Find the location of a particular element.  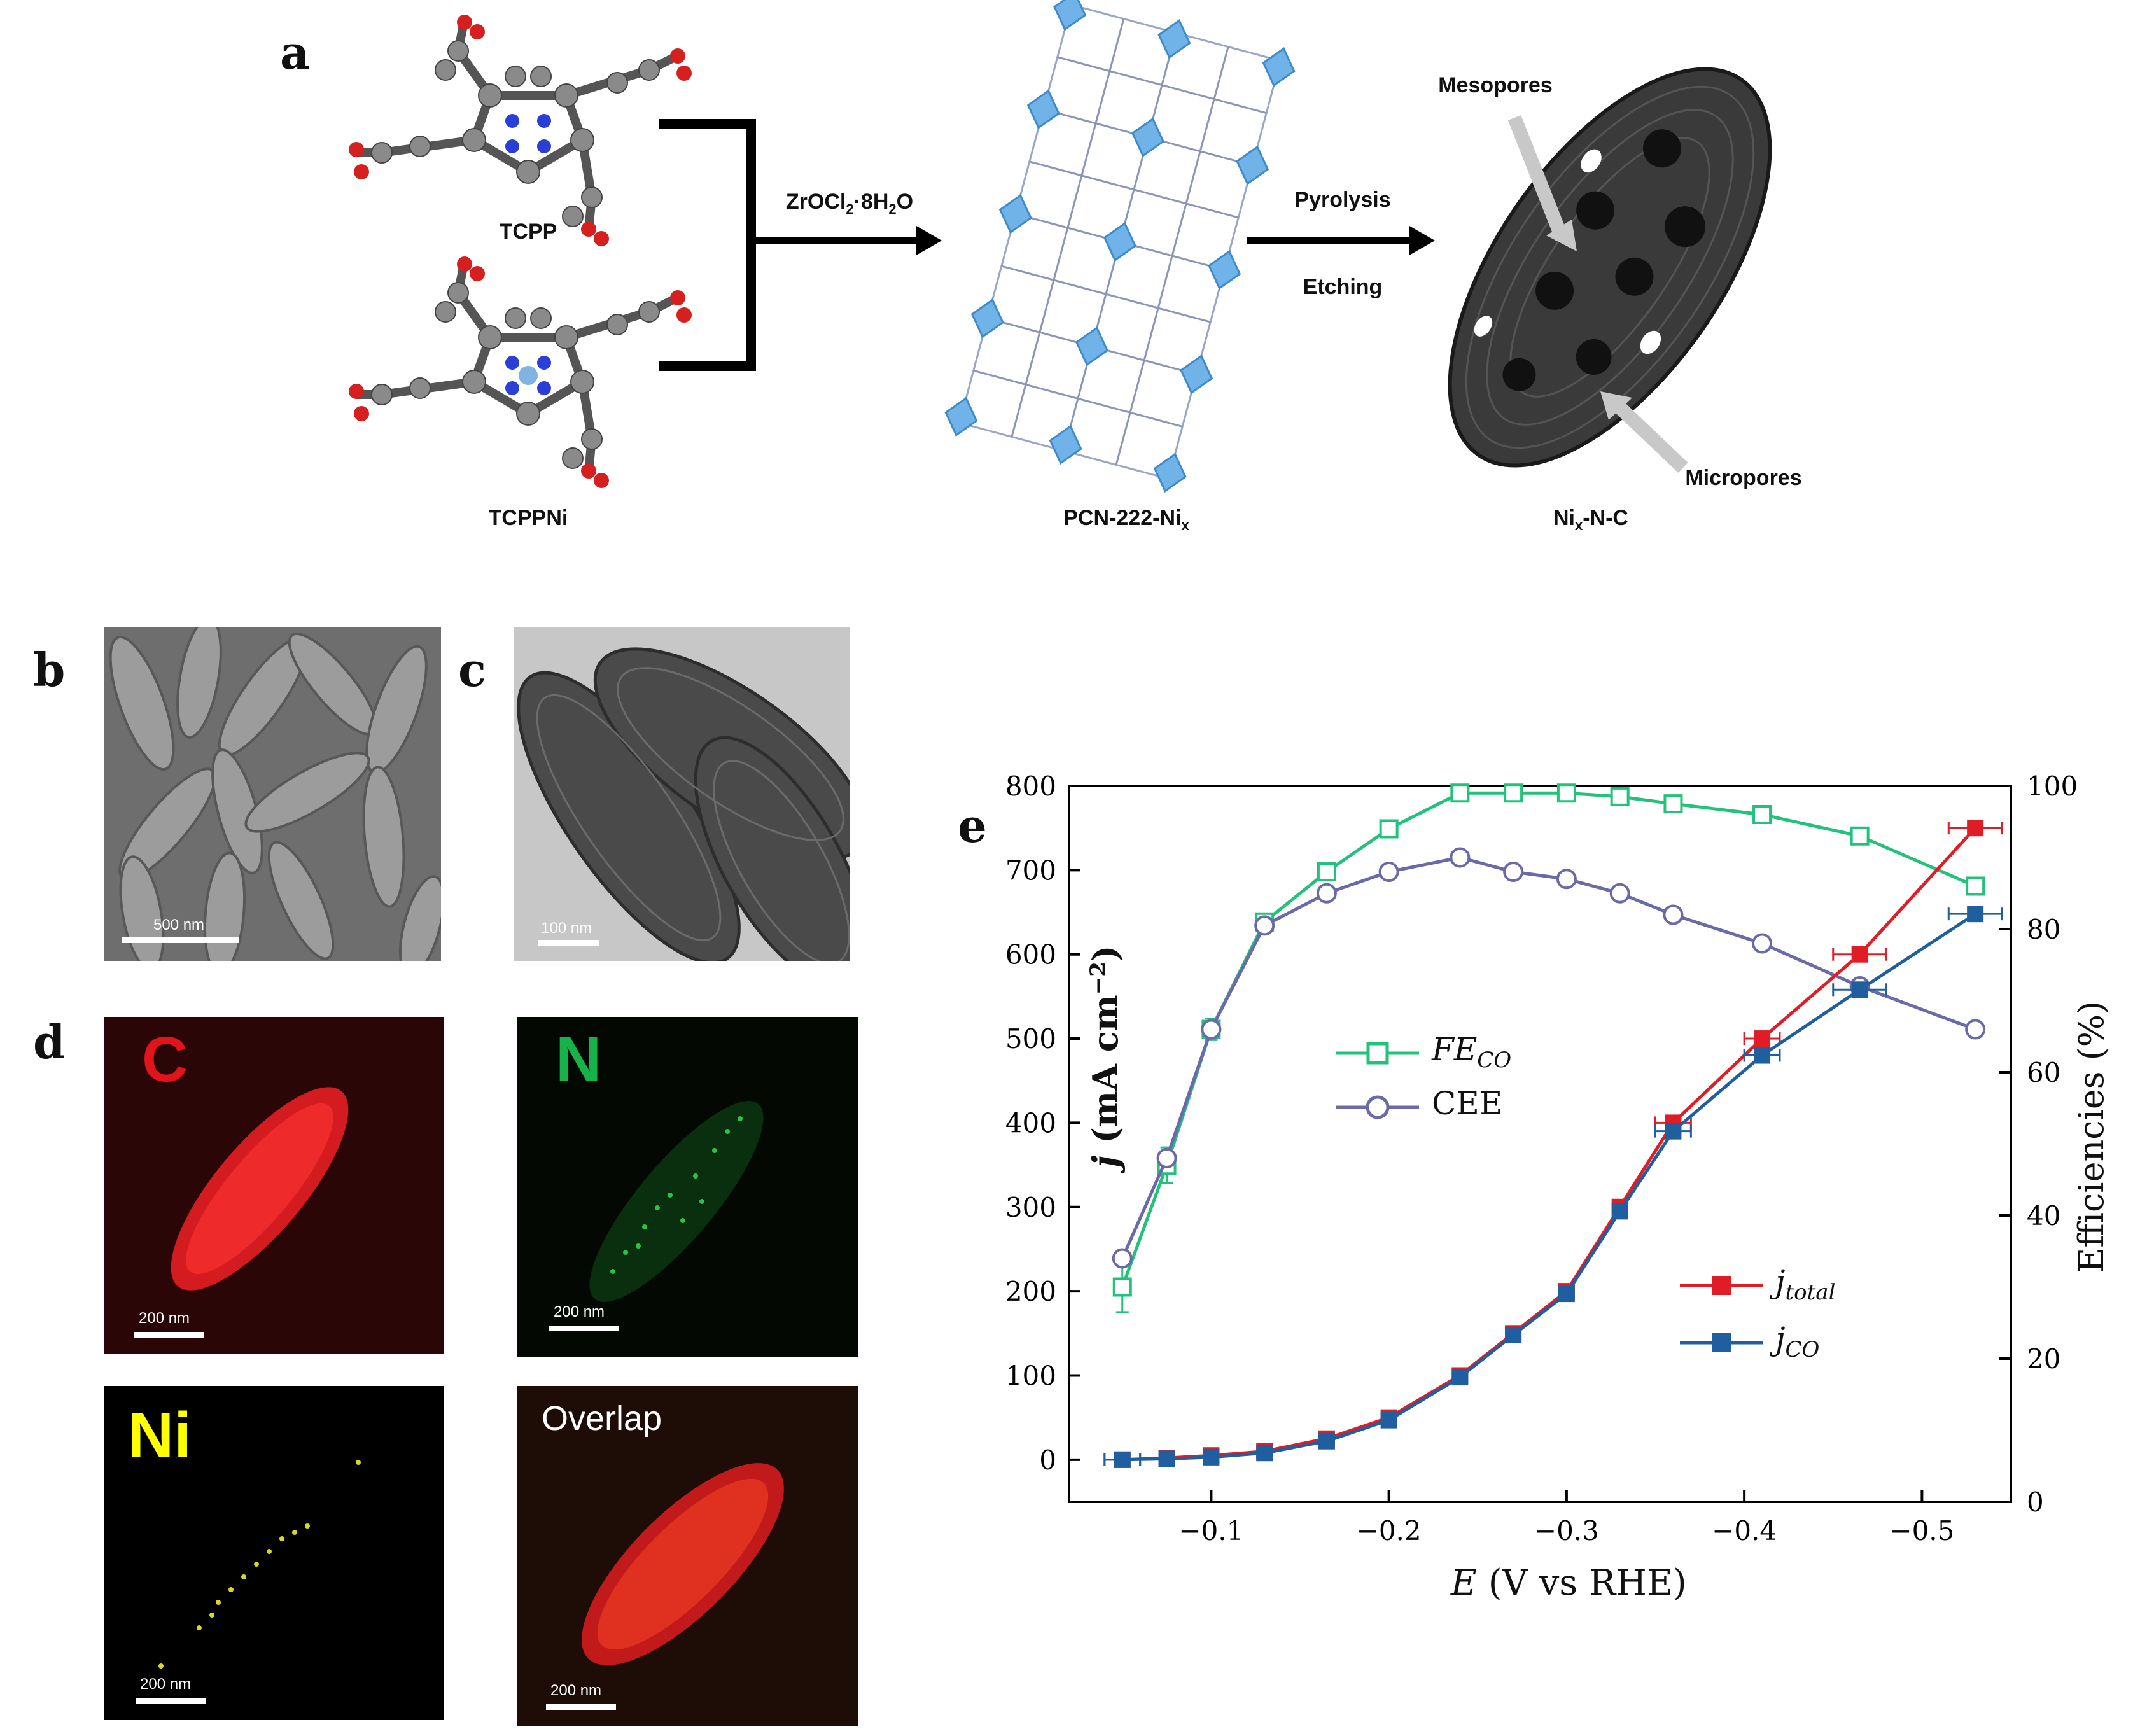

legend-fe-text: FE is located at coordinates (1455, 1049).